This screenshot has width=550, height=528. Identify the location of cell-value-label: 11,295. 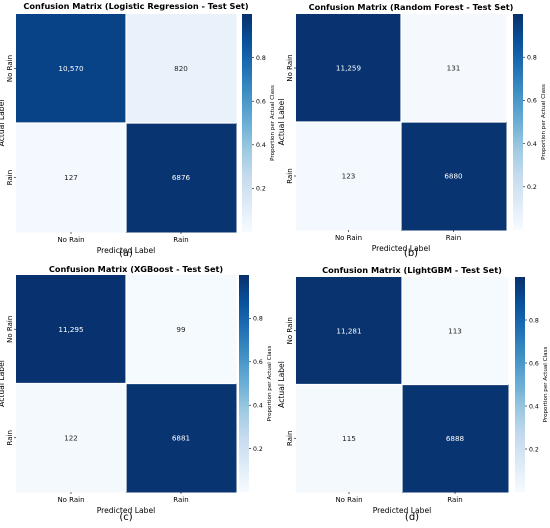
(70, 329).